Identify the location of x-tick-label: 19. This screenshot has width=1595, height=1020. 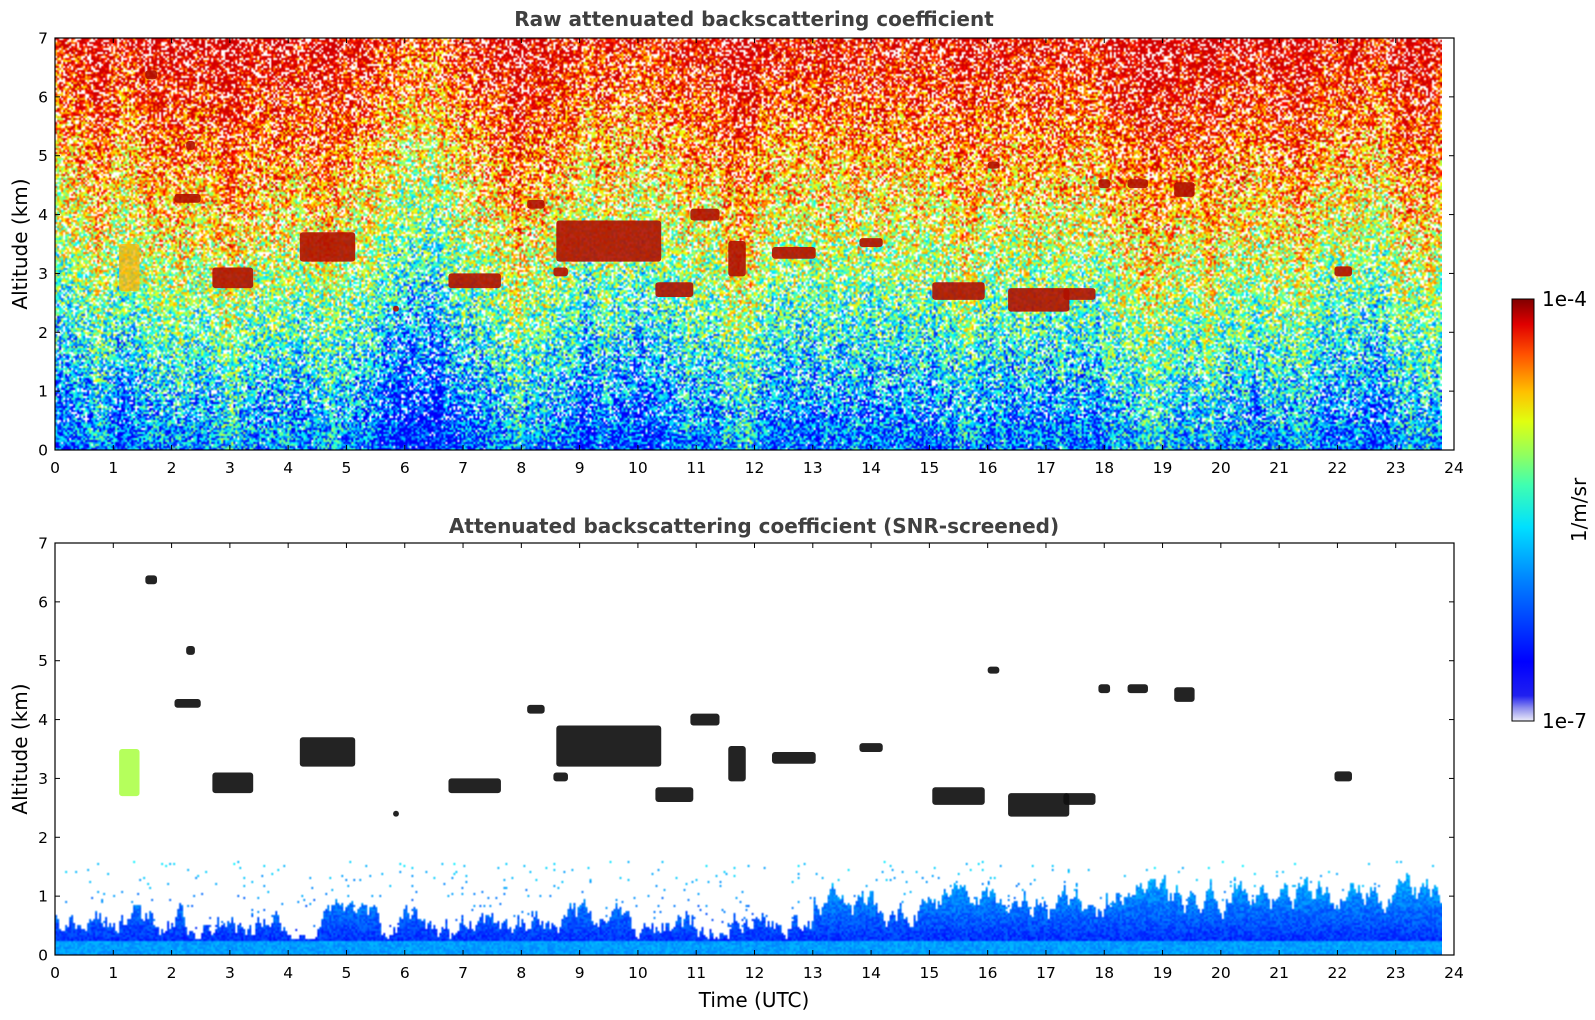
(1163, 468).